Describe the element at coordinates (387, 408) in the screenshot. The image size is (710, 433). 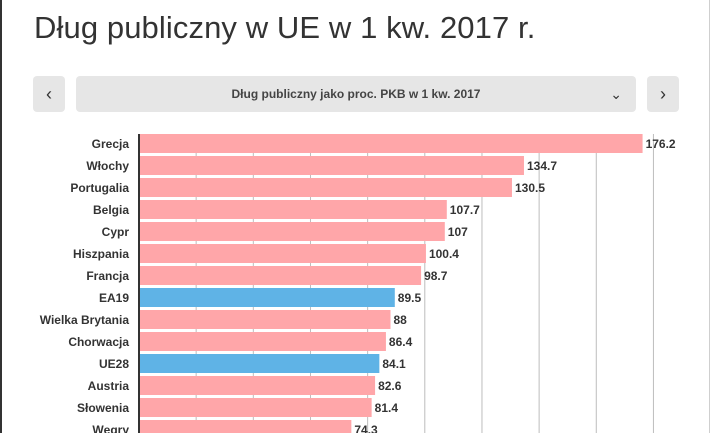
I see `value-label: 81.4` at that location.